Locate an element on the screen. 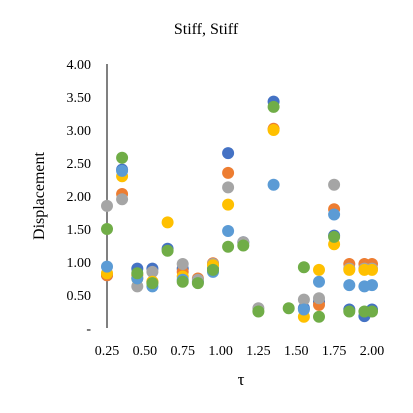 This screenshot has width=413, height=413. x-tick-label: 1.50 is located at coordinates (296, 351).